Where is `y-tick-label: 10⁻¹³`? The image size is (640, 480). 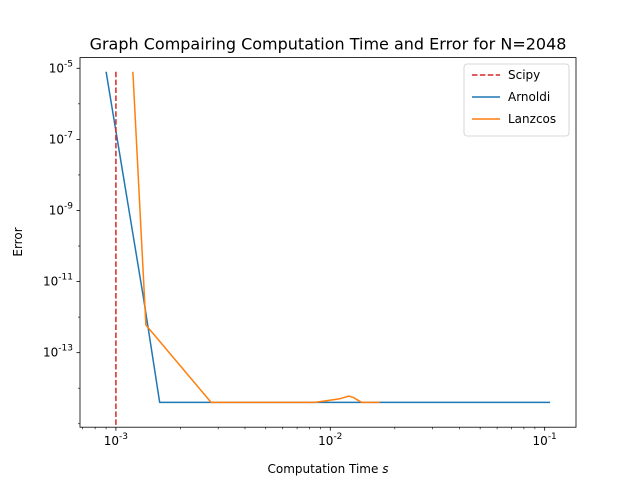 y-tick-label: 10⁻¹³ is located at coordinates (58, 352).